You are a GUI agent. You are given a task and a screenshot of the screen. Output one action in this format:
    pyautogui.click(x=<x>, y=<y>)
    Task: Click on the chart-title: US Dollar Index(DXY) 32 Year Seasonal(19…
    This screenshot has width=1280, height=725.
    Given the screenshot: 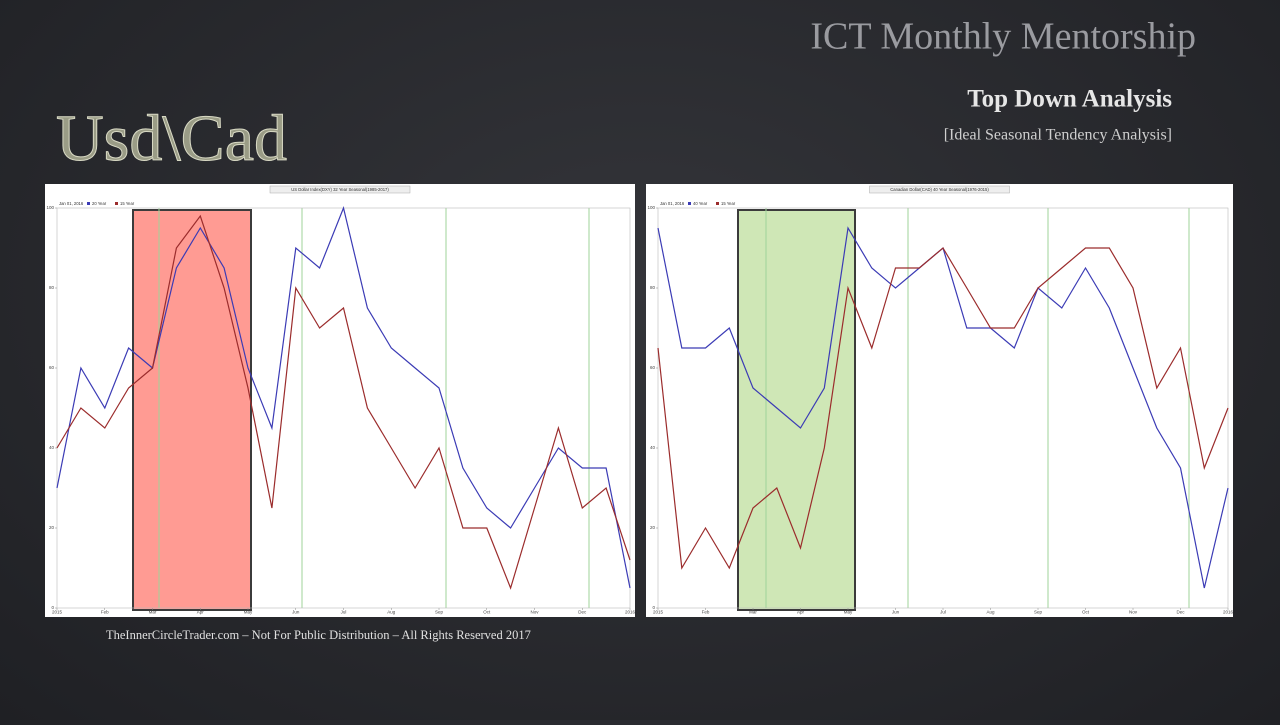 What is the action you would take?
    pyautogui.click(x=340, y=189)
    